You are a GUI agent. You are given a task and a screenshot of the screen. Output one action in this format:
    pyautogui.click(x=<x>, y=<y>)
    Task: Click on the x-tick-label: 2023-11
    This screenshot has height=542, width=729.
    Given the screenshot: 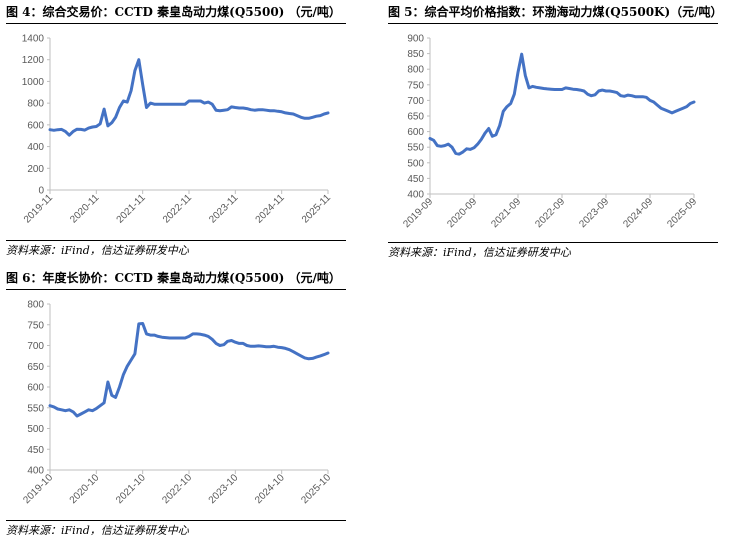 What is the action you would take?
    pyautogui.click(x=224, y=209)
    